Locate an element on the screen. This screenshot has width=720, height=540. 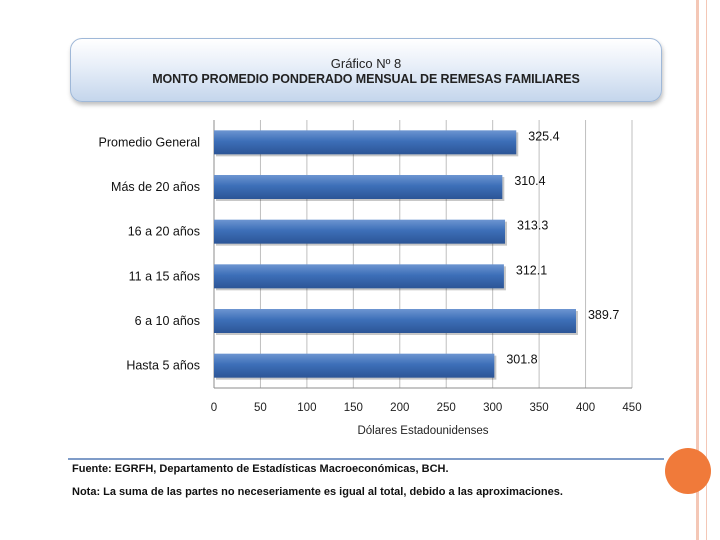
x-tick-label: 450 is located at coordinates (631, 408).